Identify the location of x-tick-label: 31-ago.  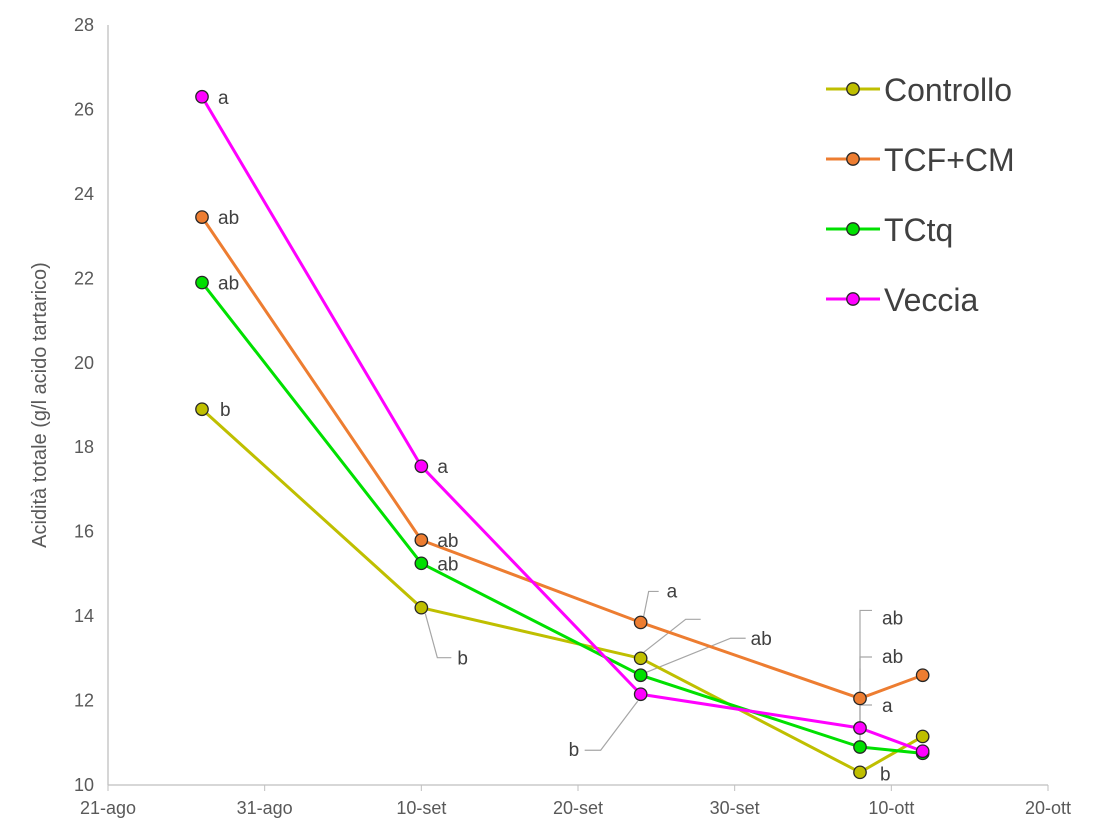
(265, 808).